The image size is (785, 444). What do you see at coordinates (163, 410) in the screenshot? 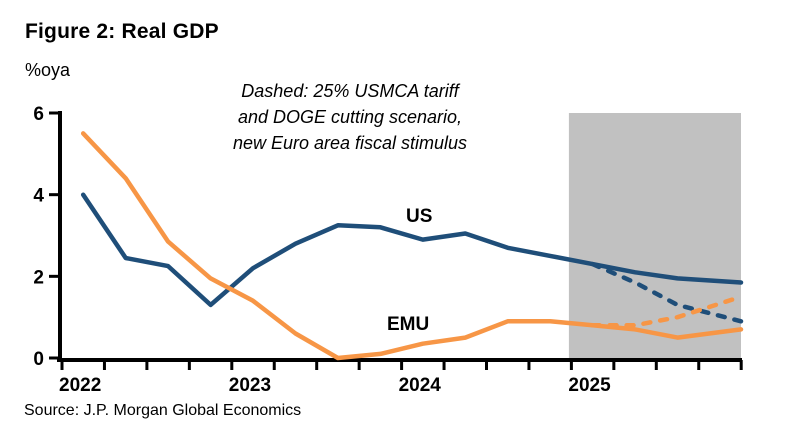
I see `source-text: Source: J.P. Morgan Global Economics` at bounding box center [163, 410].